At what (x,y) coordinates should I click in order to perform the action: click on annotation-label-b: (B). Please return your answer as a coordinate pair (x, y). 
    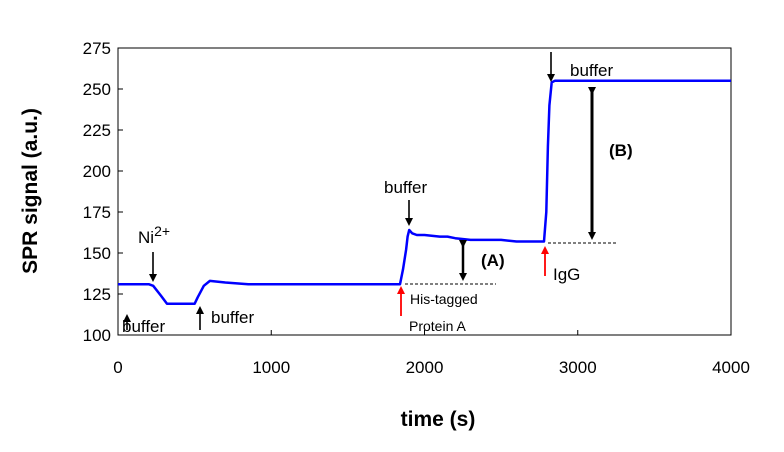
    Looking at the image, I should click on (621, 150).